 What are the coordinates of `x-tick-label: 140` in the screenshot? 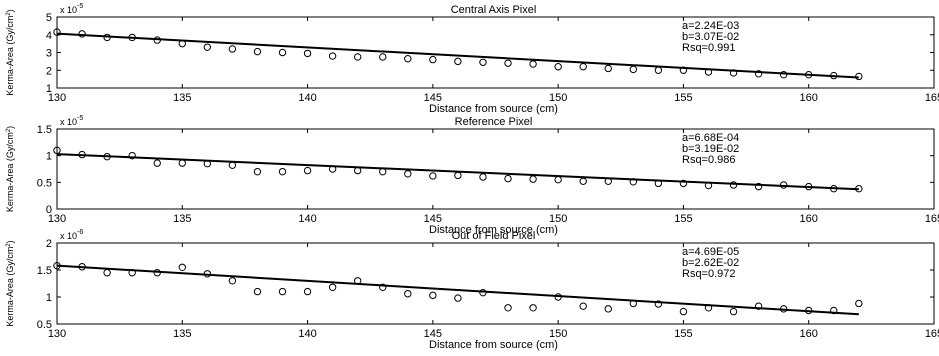 It's located at (307, 334).